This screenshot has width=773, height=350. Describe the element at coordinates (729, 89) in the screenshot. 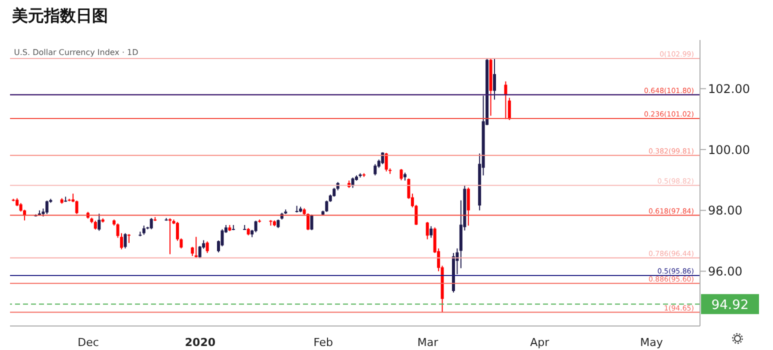

I see `y-tick-label: 102.00` at that location.